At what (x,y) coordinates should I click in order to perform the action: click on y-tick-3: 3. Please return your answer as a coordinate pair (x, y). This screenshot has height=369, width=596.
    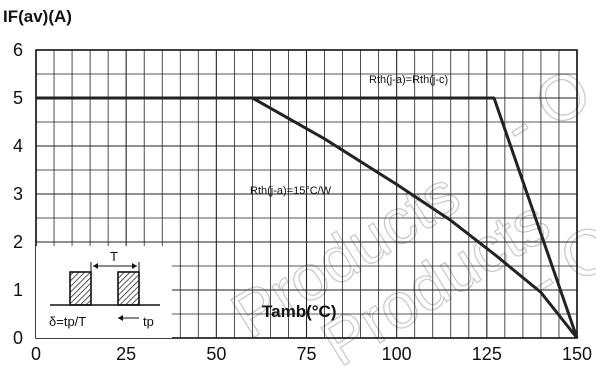
    Looking at the image, I should click on (18, 194).